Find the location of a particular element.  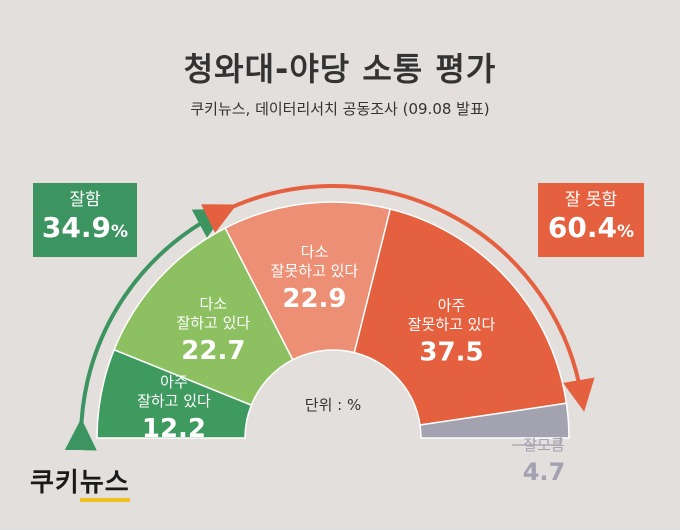

logo-part1: 쿠키 is located at coordinates (55, 483).